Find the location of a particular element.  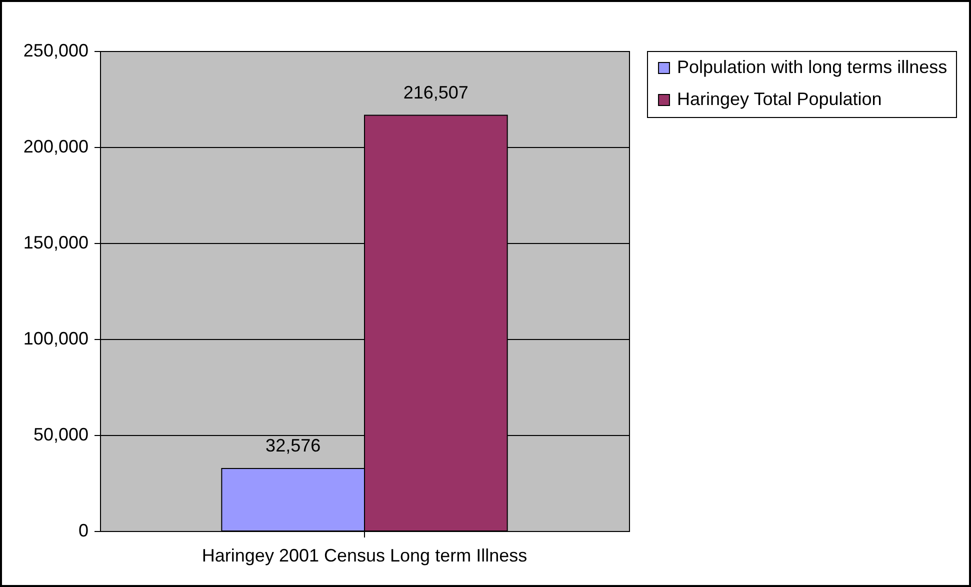

legend-label: Haringey Total Population is located at coordinates (779, 99).